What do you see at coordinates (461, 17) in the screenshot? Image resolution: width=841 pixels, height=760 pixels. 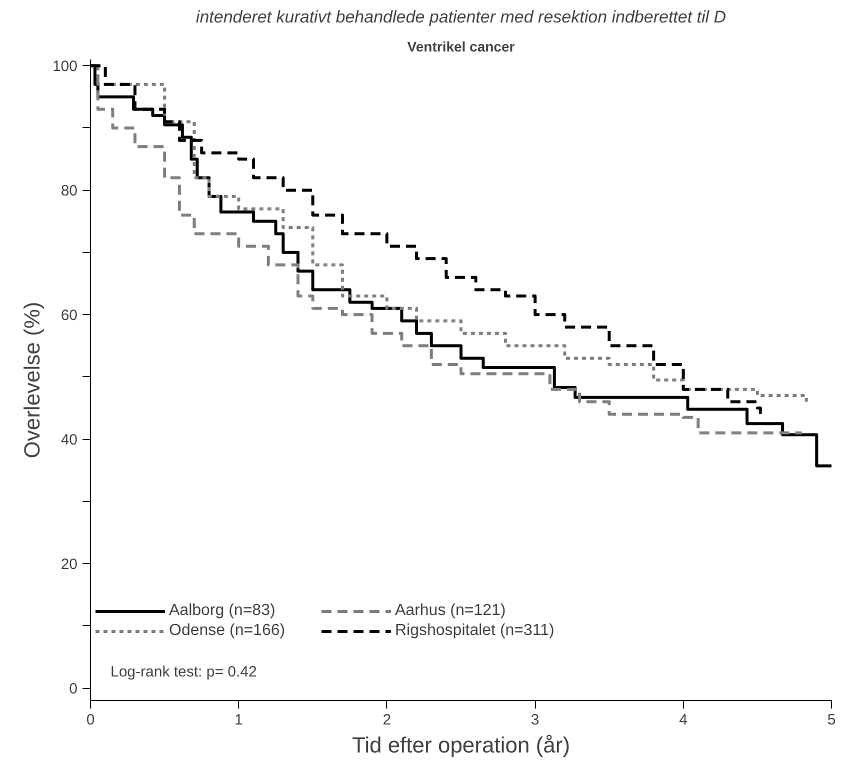 I see `chart-title: intenderet kurativt behandlede patienter med resektion indberettet til D` at bounding box center [461, 17].